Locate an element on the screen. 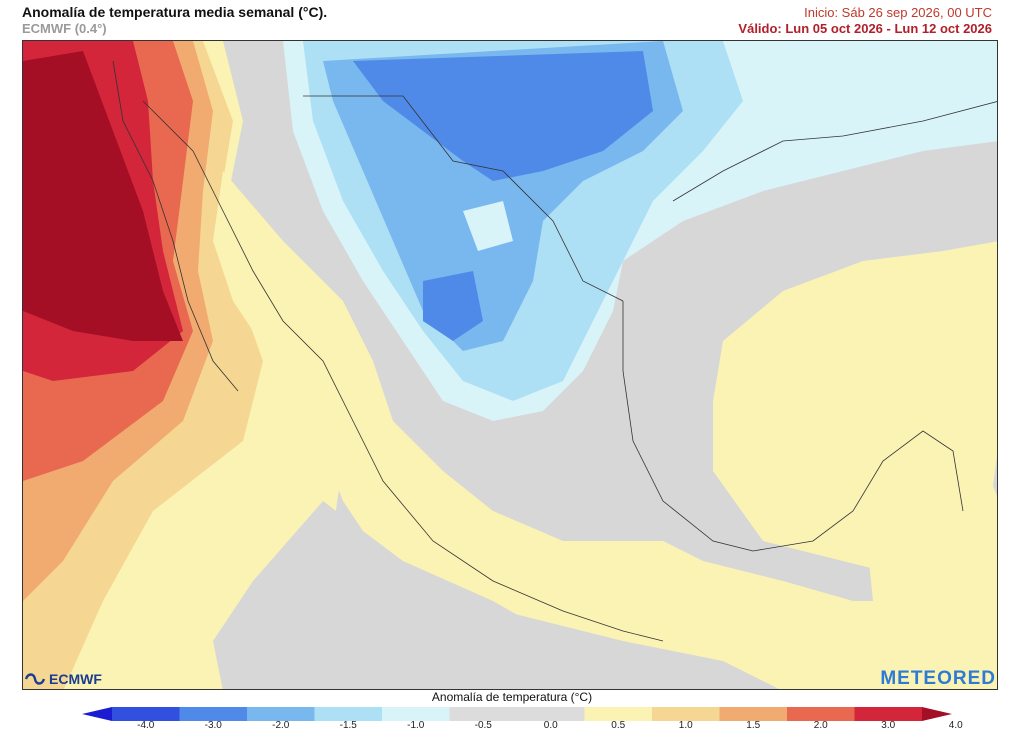  meteored-logo: METEORED is located at coordinates (938, 678).